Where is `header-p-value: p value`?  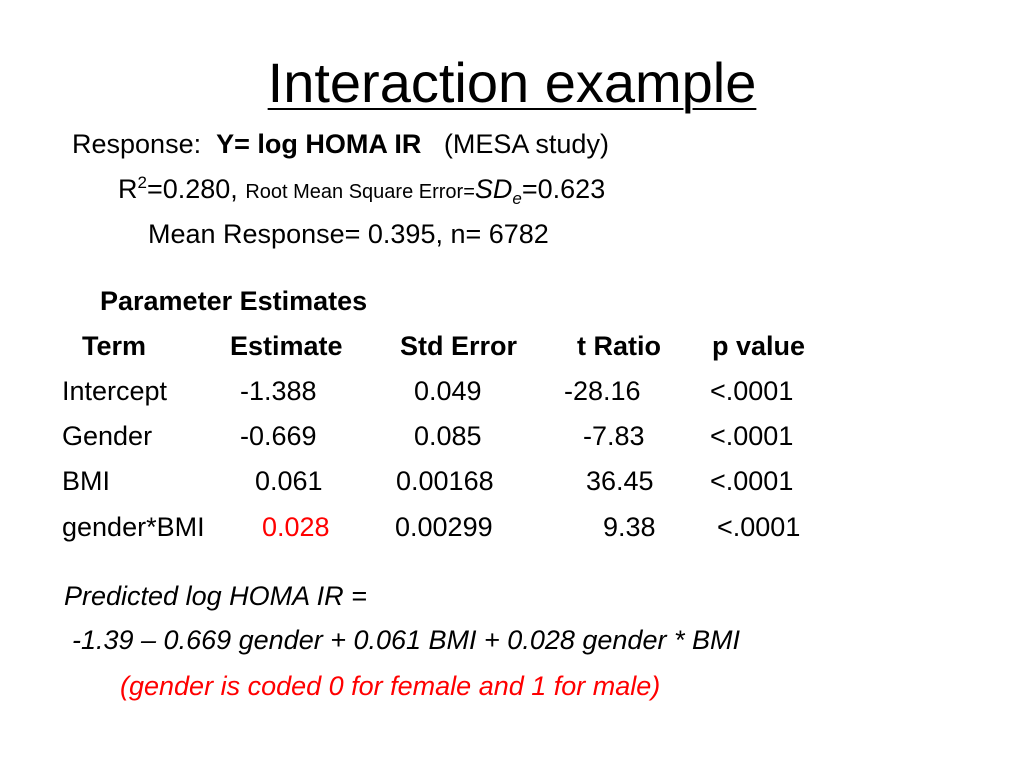 header-p-value: p value is located at coordinates (759, 346).